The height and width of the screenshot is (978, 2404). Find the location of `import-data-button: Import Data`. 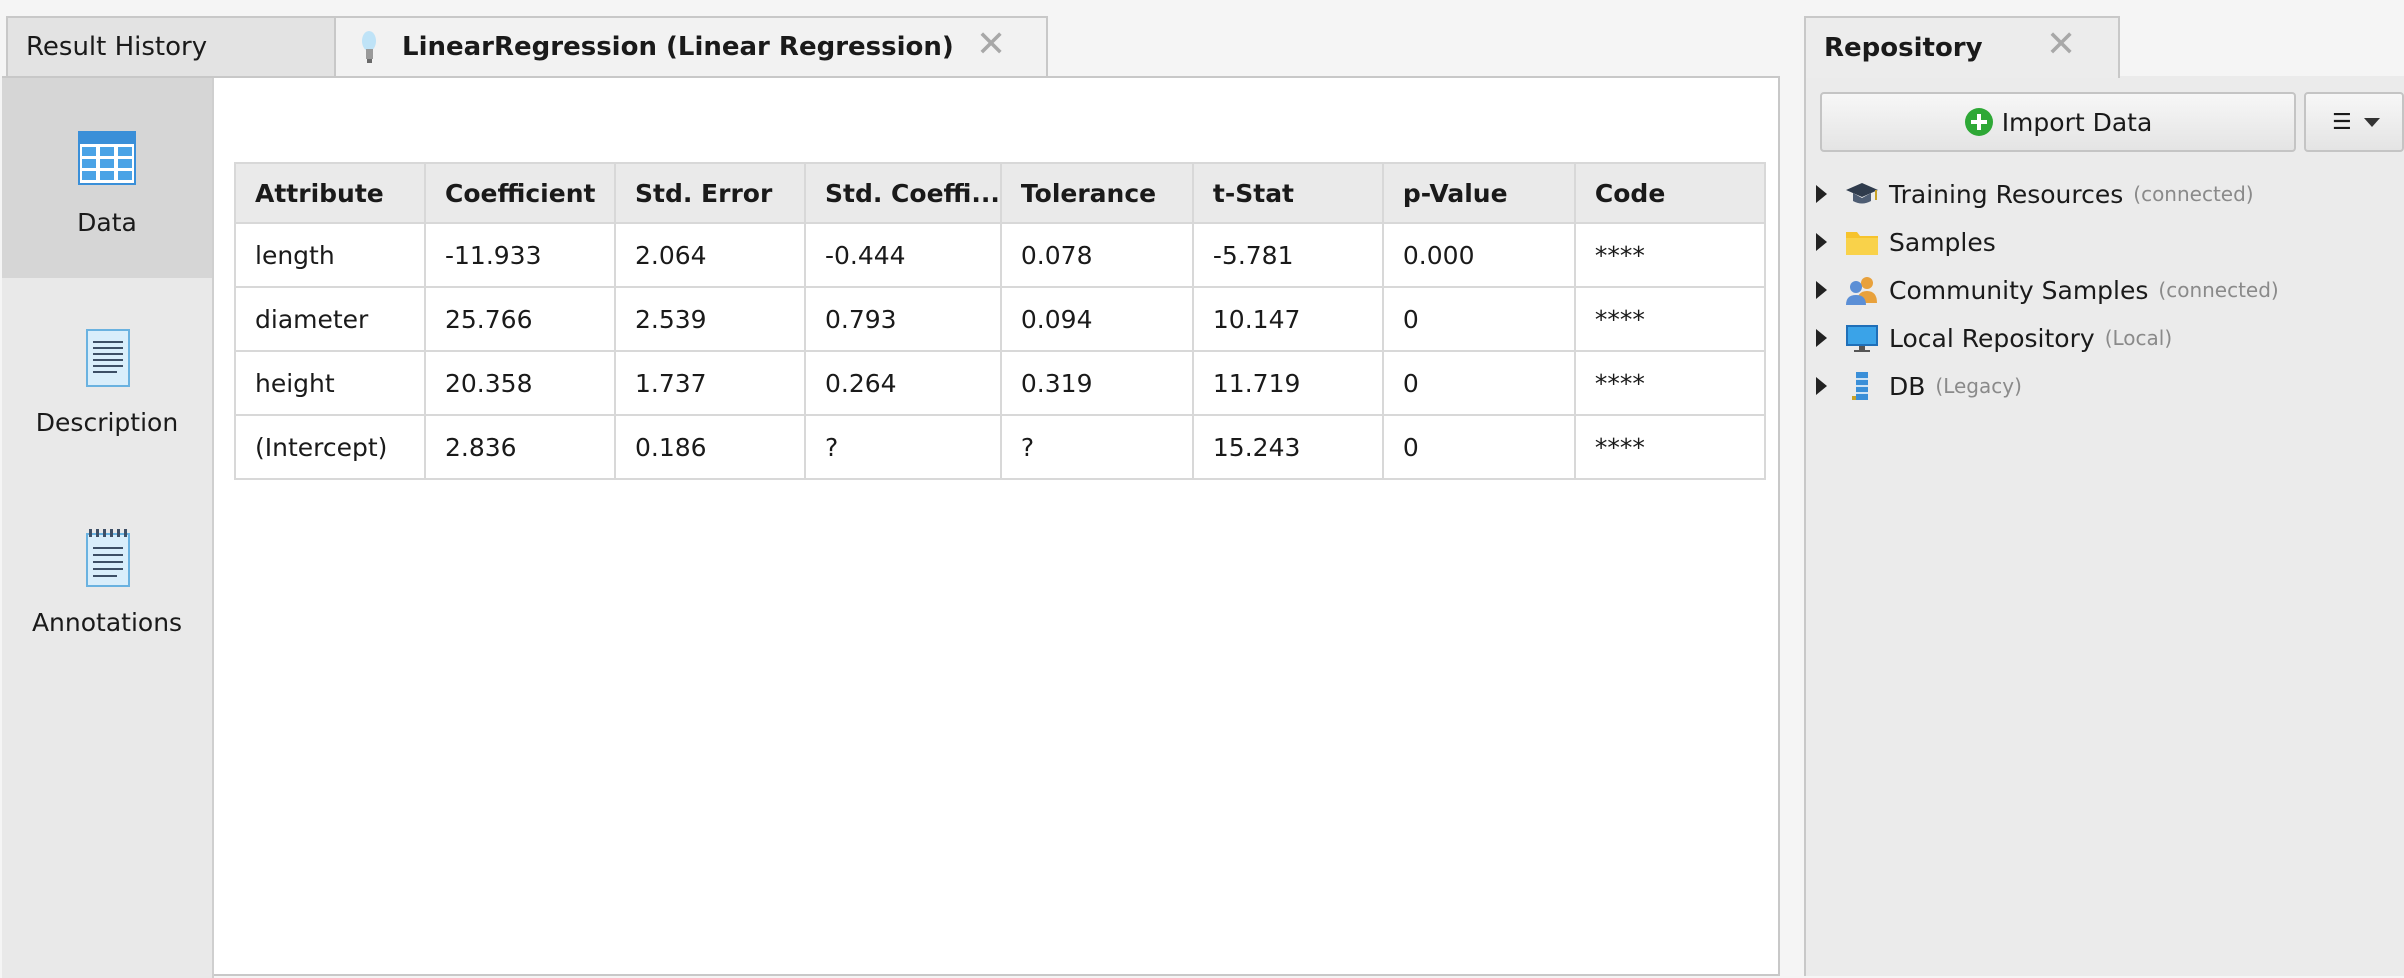

import-data-button: Import Data is located at coordinates (2058, 122).